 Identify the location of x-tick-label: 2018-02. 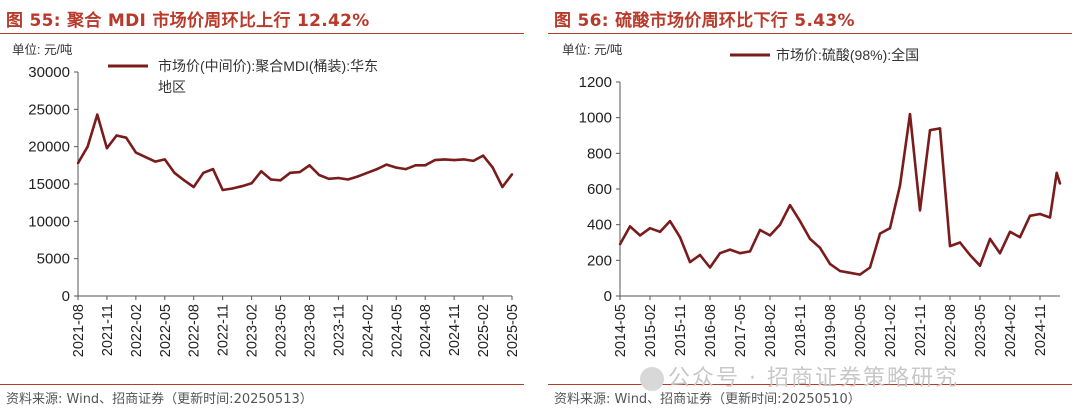
(771, 330).